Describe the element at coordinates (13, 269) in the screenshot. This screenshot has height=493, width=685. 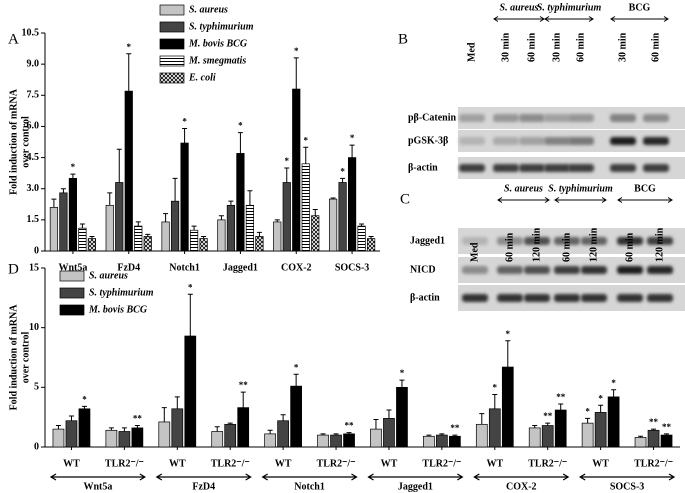
I see `panel-label: D` at that location.